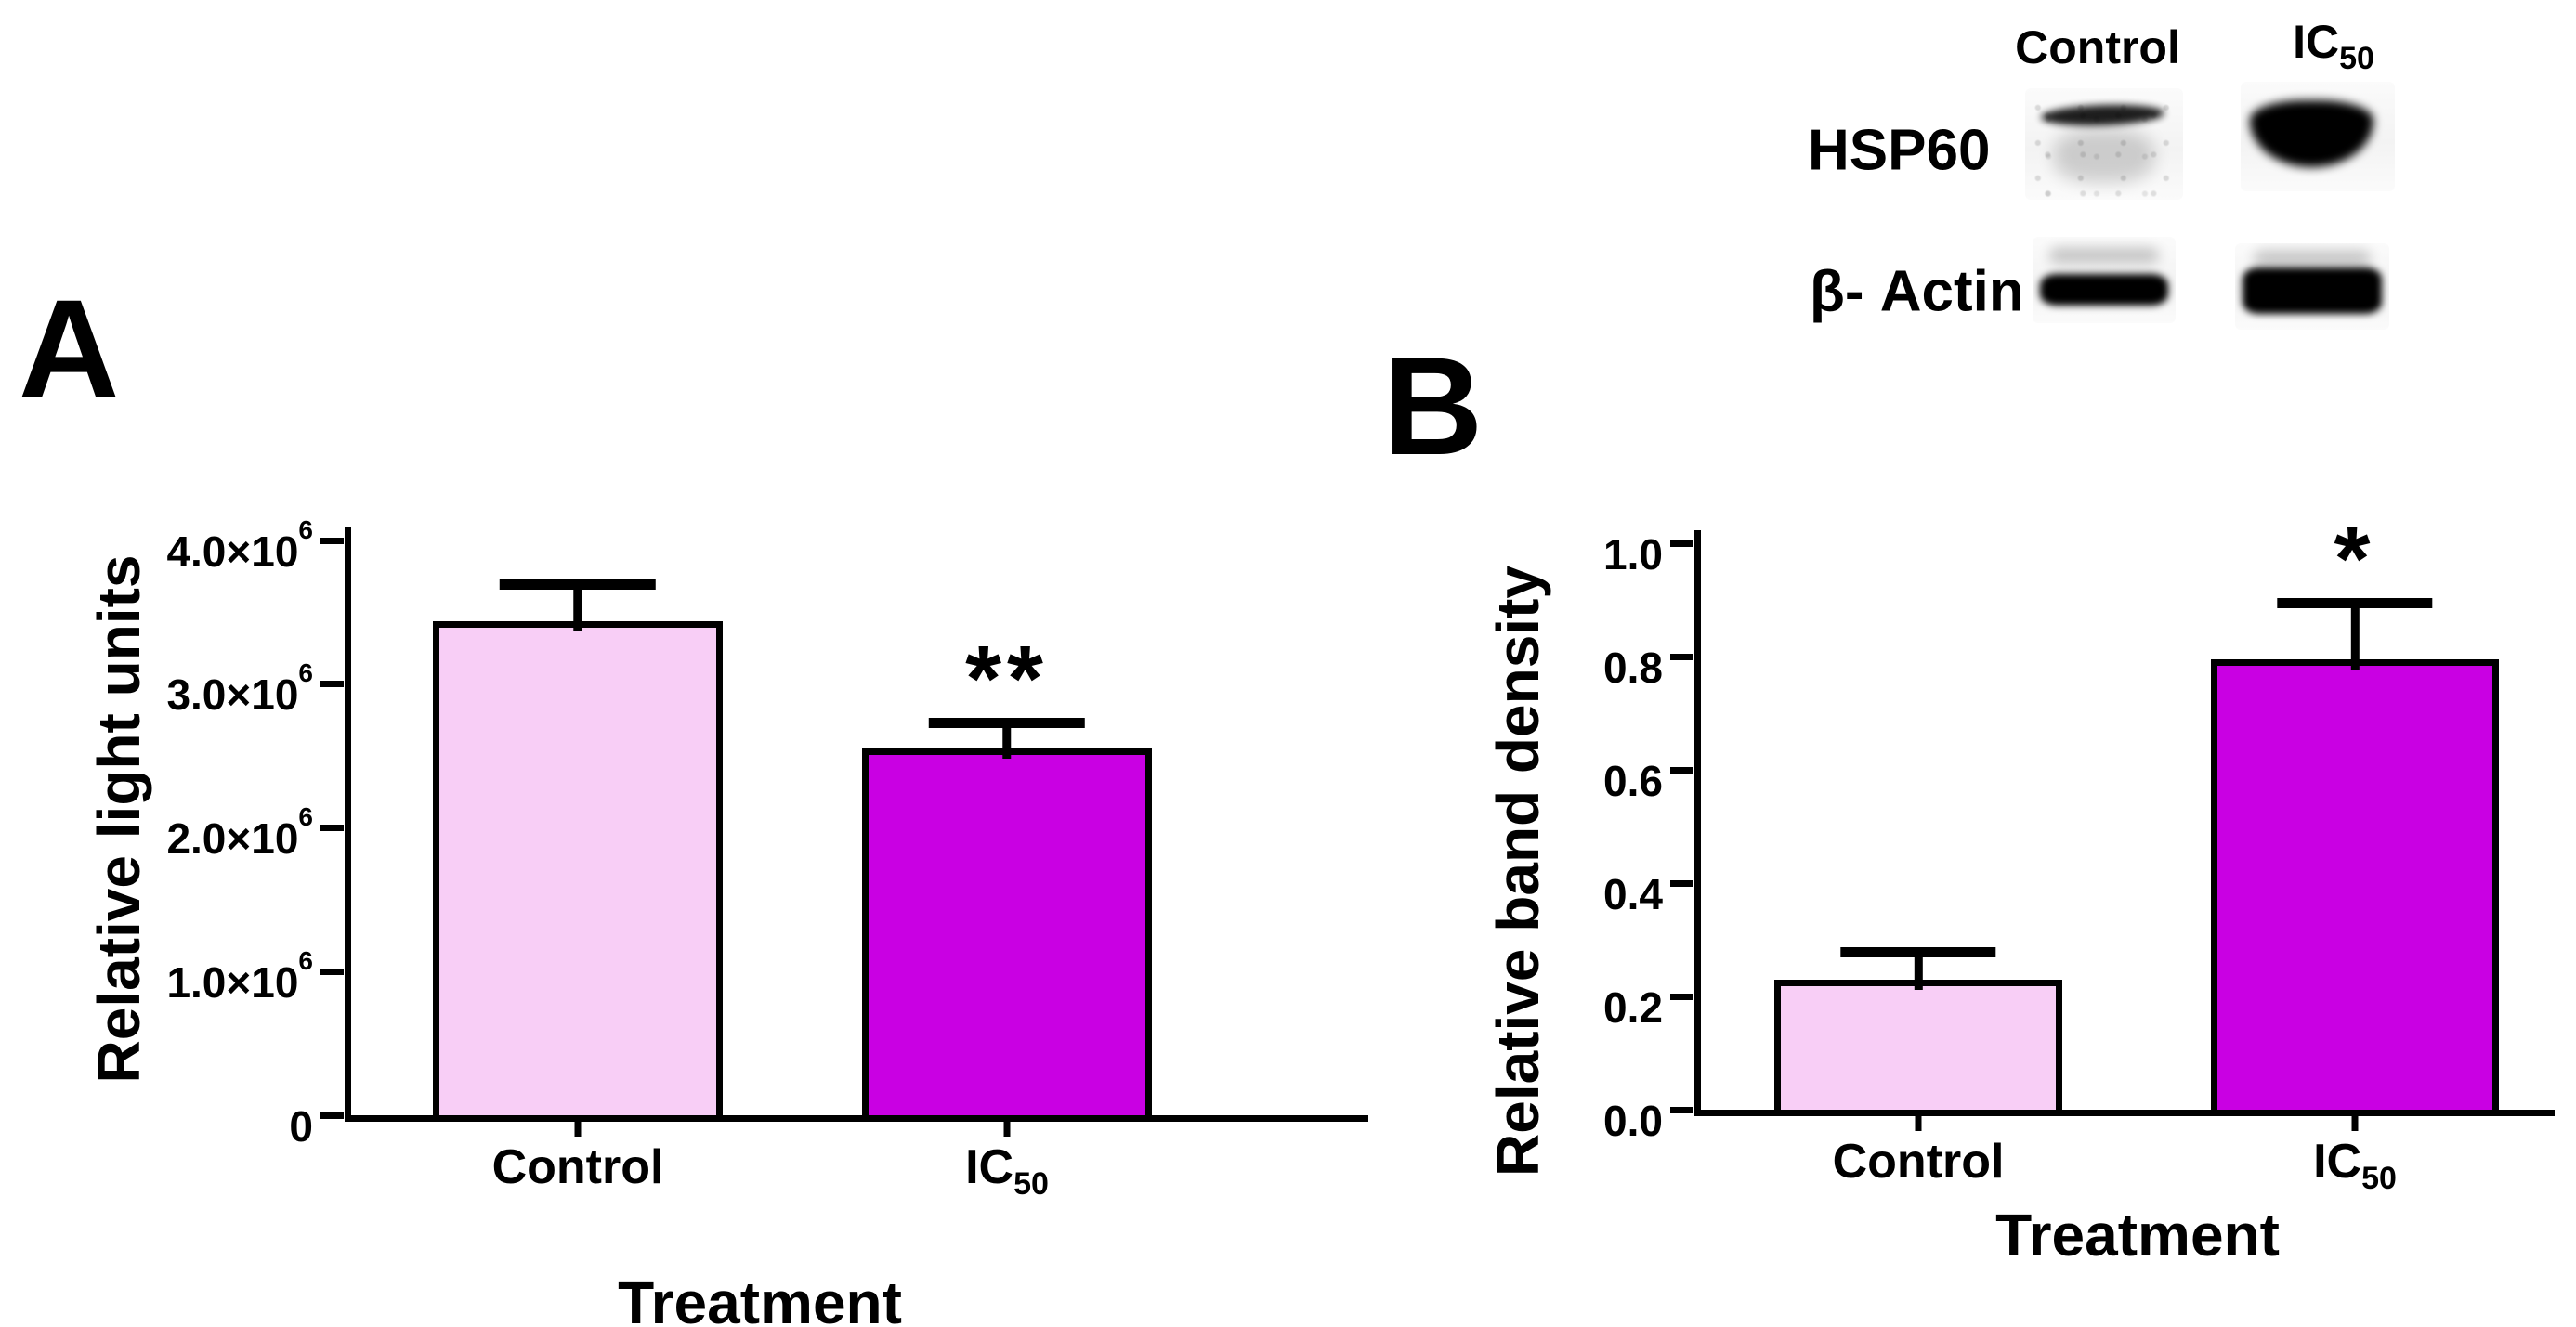  I want to click on y-tick-label: 3.0×10⁶, so click(240, 689).